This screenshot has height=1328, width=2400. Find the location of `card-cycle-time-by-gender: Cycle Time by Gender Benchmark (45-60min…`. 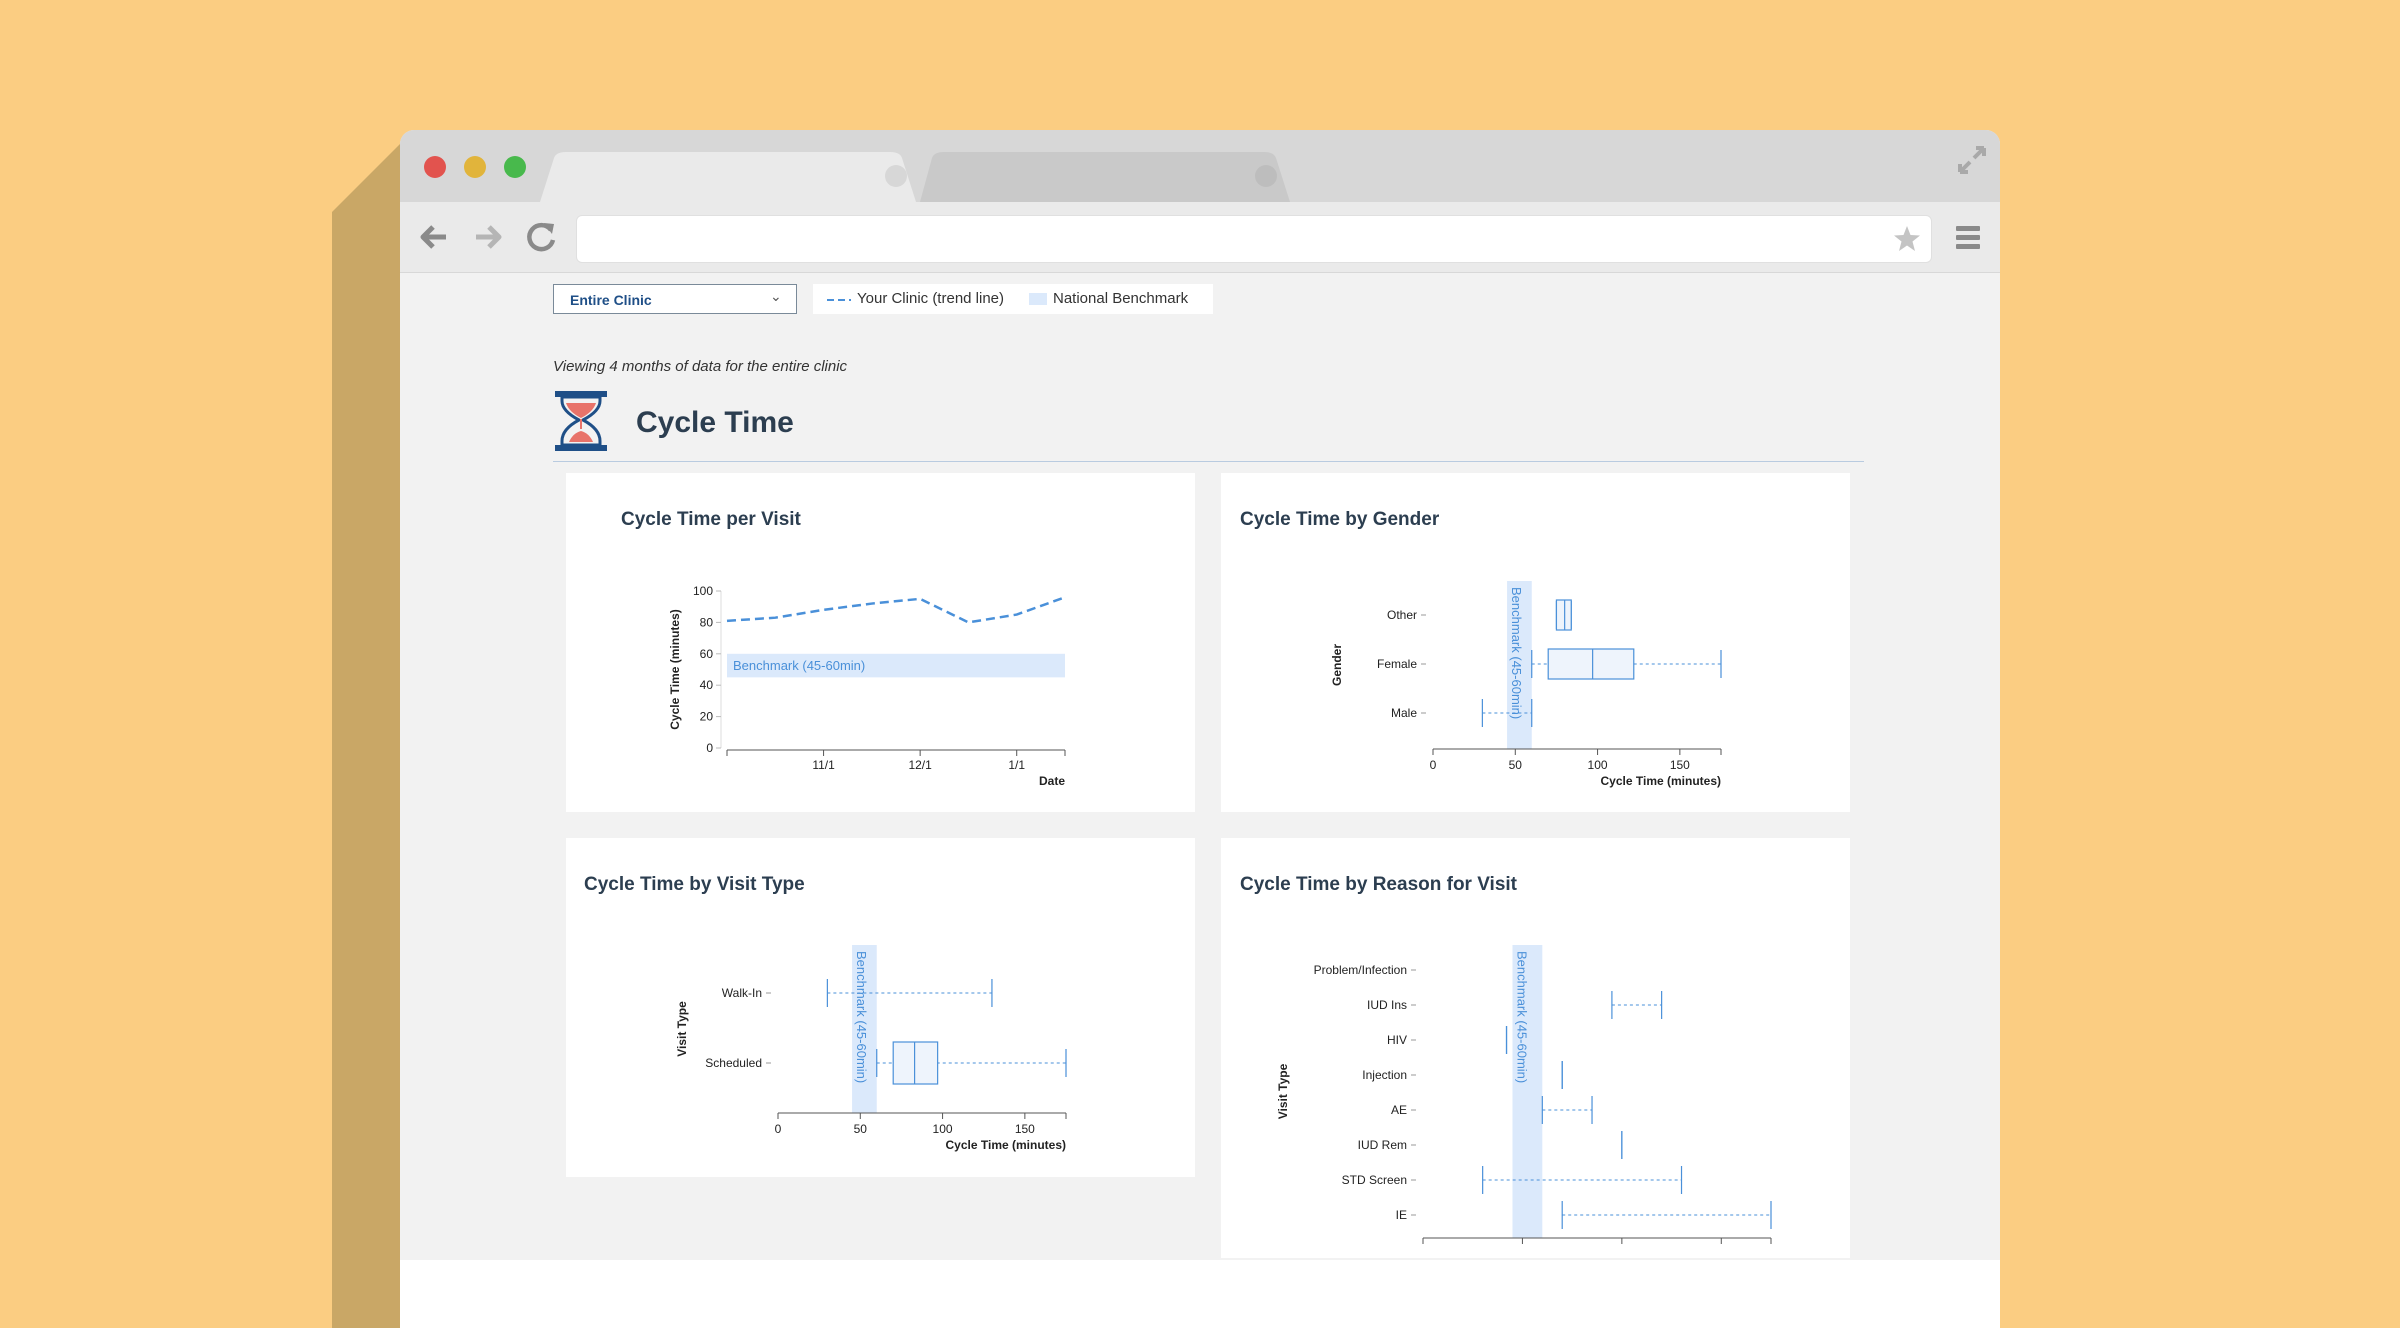

card-cycle-time-by-gender: Cycle Time by Gender Benchmark (45-60min… is located at coordinates (1535, 642).